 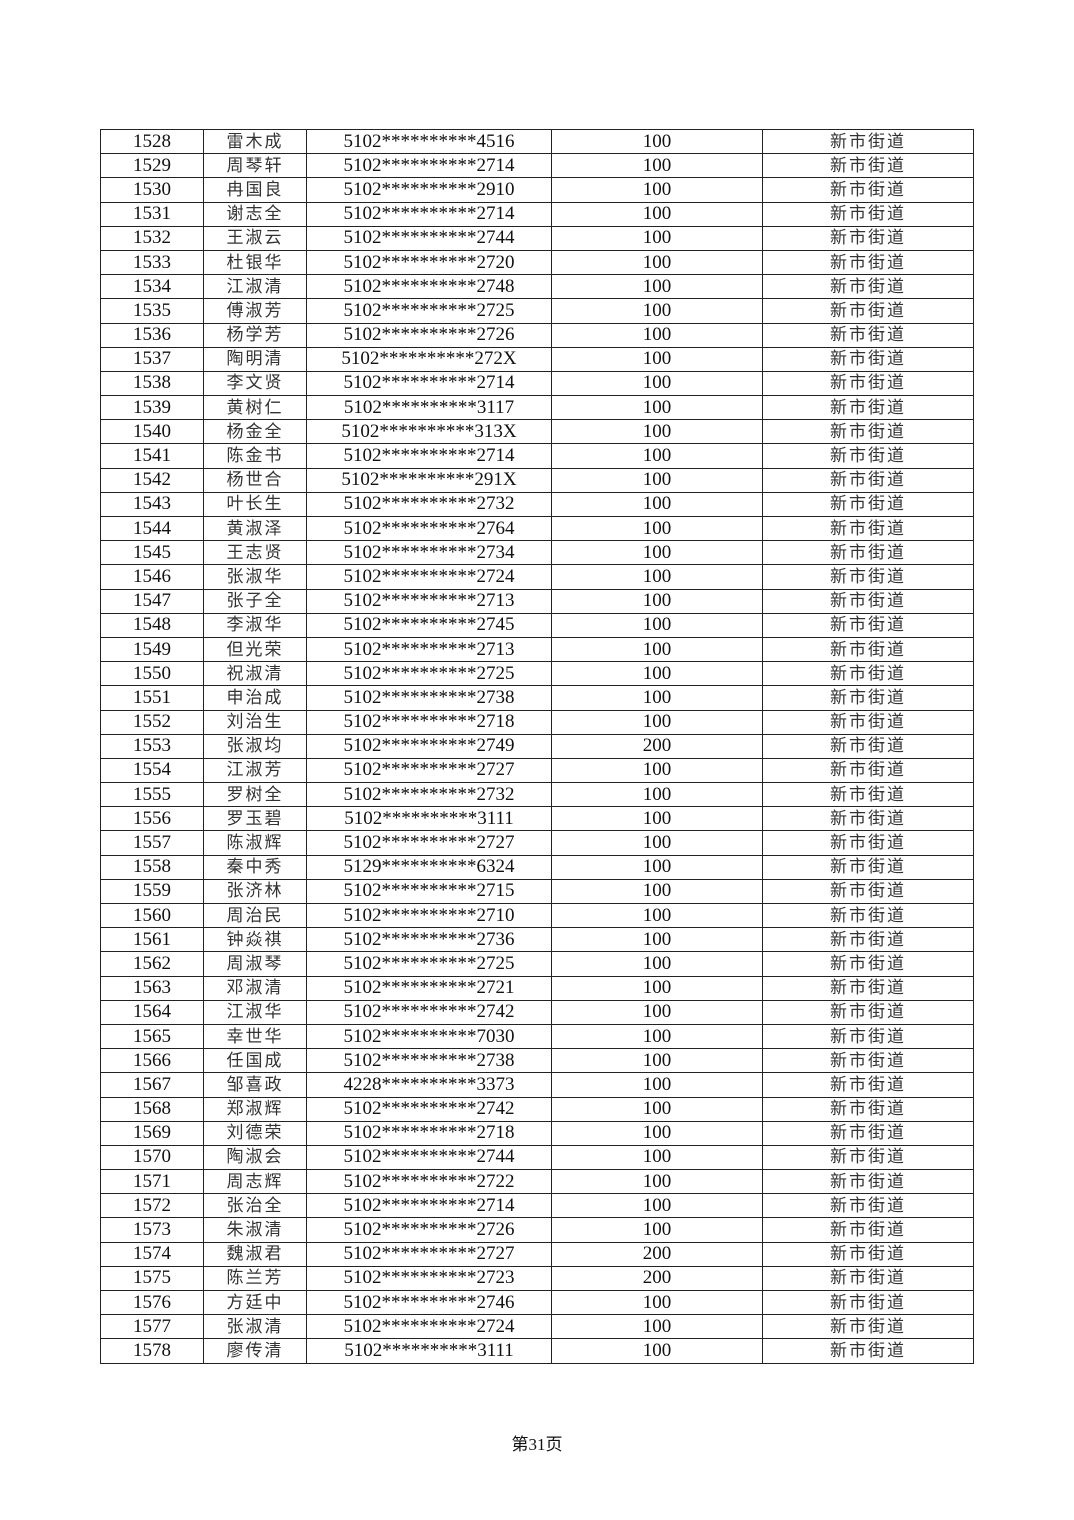 What do you see at coordinates (255, 915) in the screenshot?
I see `person-name-cell: 周治民` at bounding box center [255, 915].